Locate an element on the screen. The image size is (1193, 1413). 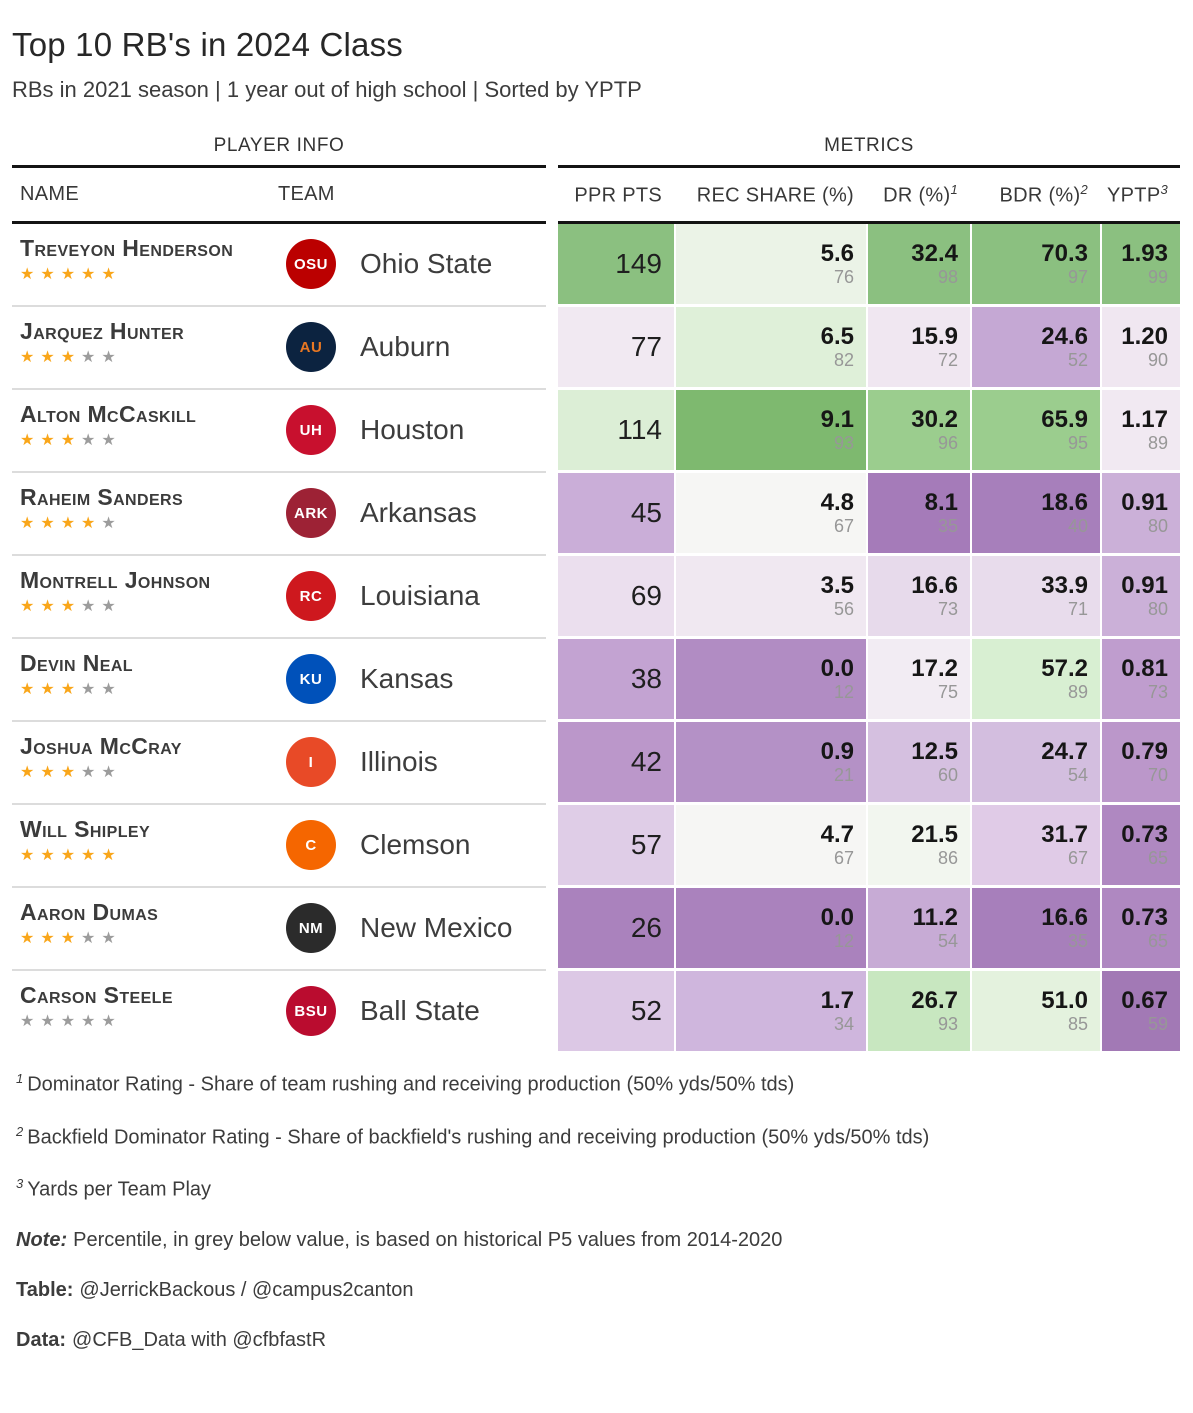
team-cell: AU Auburn is located at coordinates (408, 347).